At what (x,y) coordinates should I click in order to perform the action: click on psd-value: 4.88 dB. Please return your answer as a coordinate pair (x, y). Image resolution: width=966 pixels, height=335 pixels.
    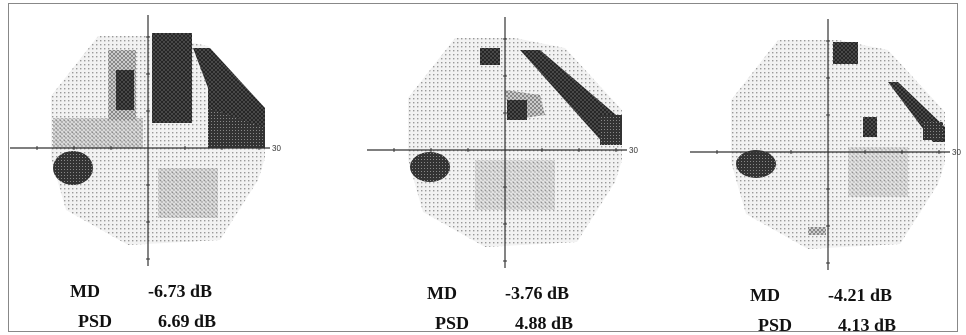
    Looking at the image, I should click on (544, 323).